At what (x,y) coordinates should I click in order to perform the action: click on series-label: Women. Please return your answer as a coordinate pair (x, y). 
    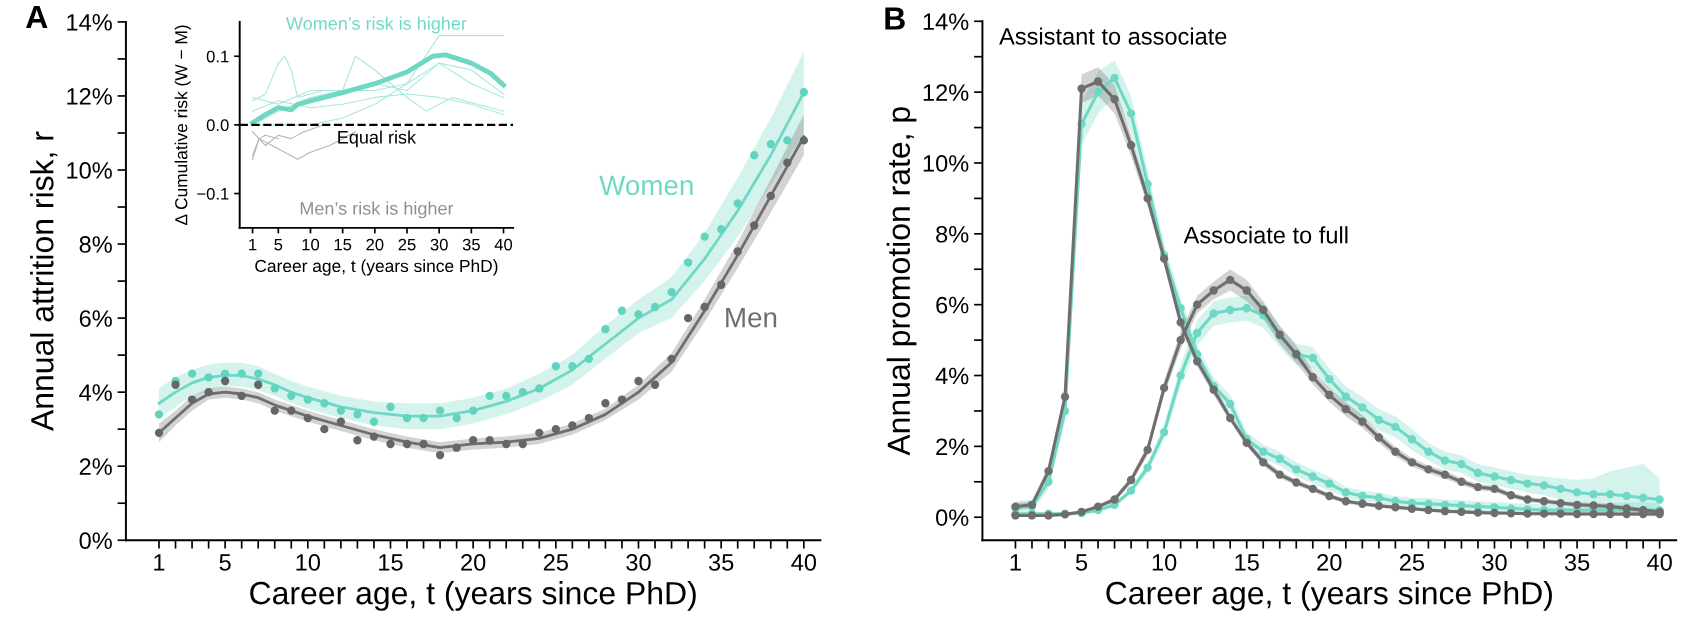
    Looking at the image, I should click on (646, 185).